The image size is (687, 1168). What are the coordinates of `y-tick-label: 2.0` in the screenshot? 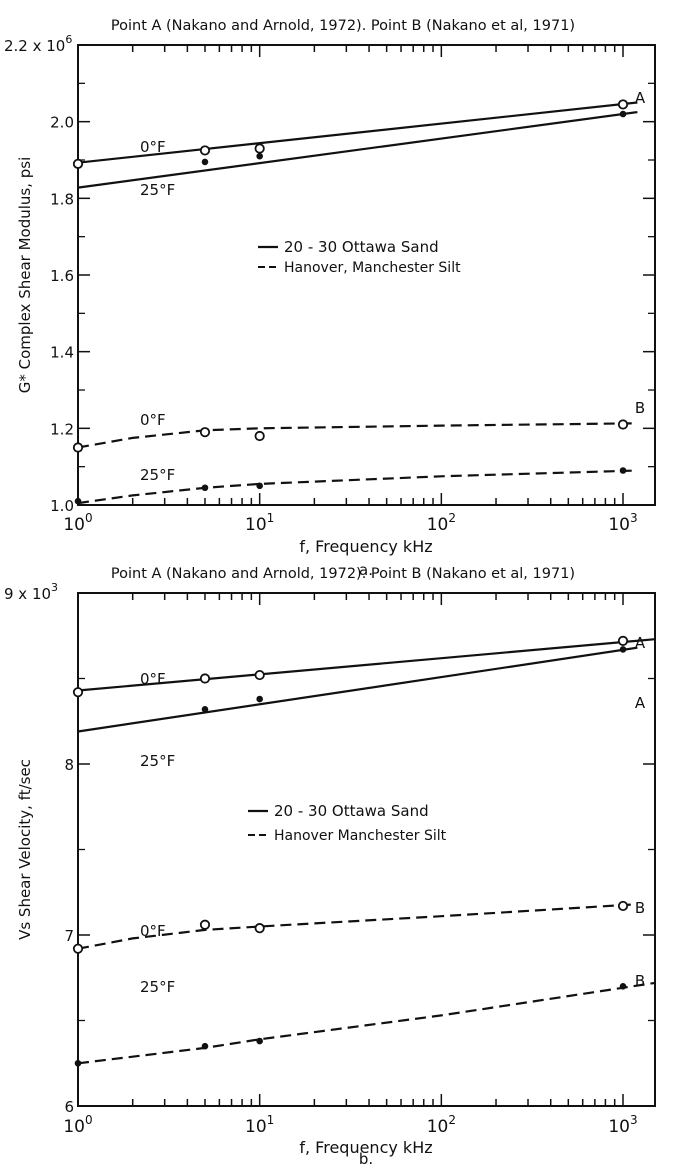 It's located at (62, 123).